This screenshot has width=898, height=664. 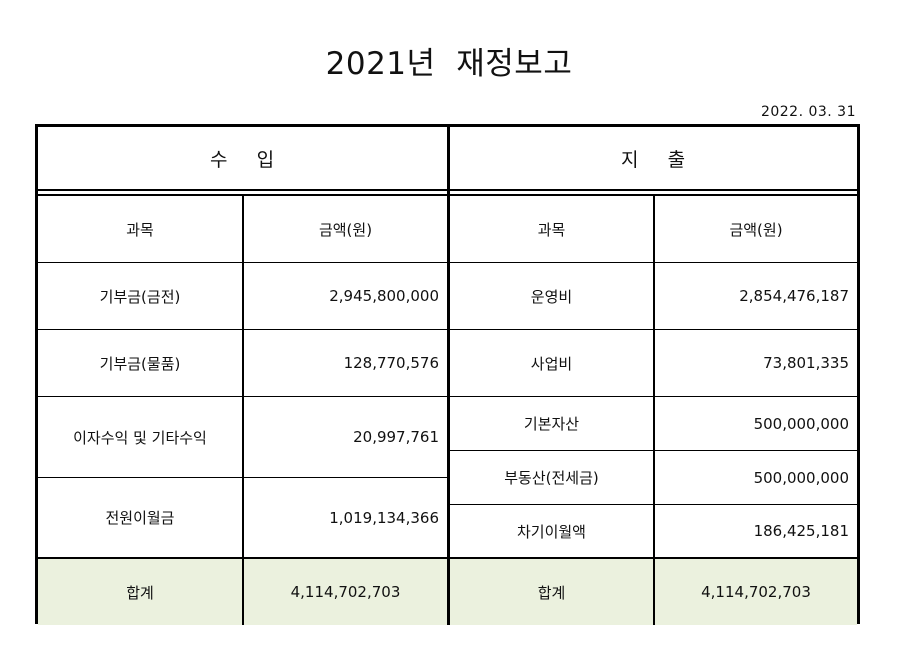 What do you see at coordinates (653, 159) in the screenshot?
I see `expense-section-header: 지 출` at bounding box center [653, 159].